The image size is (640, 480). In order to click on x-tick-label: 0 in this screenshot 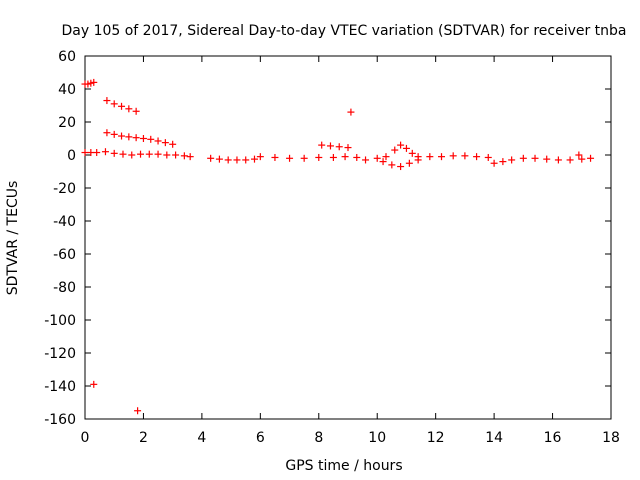, I will do `click(85, 438)`.